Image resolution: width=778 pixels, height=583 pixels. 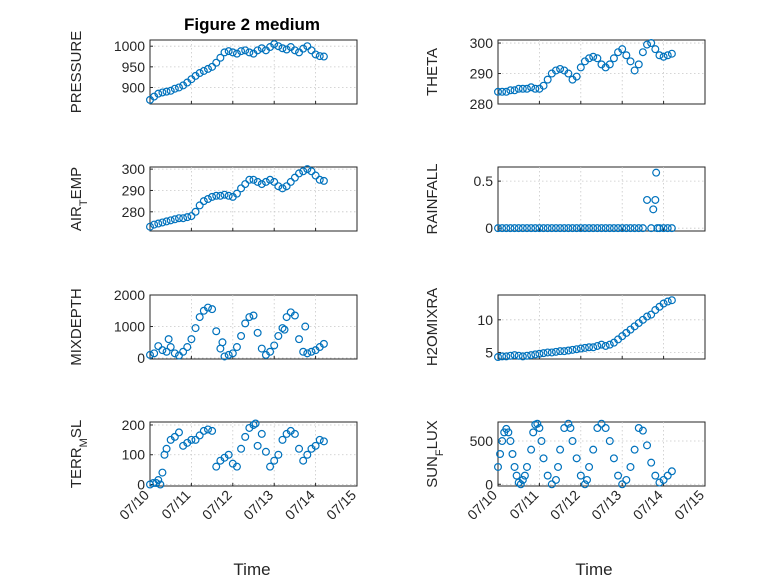 I want to click on y-axis-label: AIRTEMP, so click(x=79, y=199).